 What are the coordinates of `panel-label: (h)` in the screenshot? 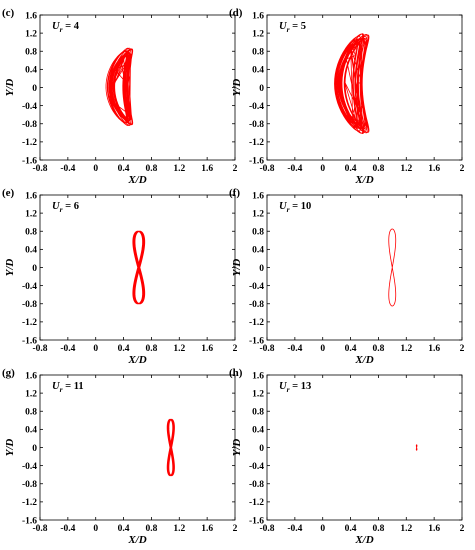 It's located at (236, 373).